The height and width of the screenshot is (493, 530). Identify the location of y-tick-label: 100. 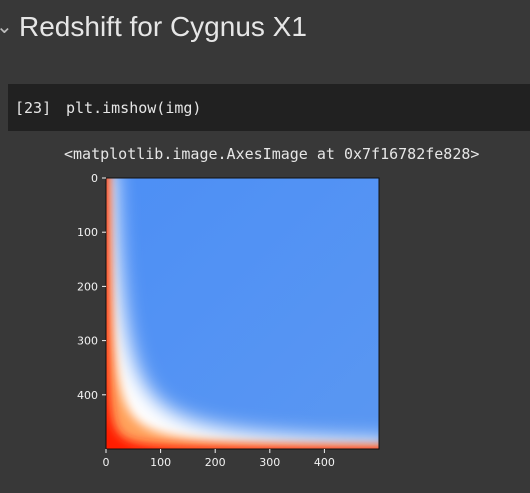
(87, 232).